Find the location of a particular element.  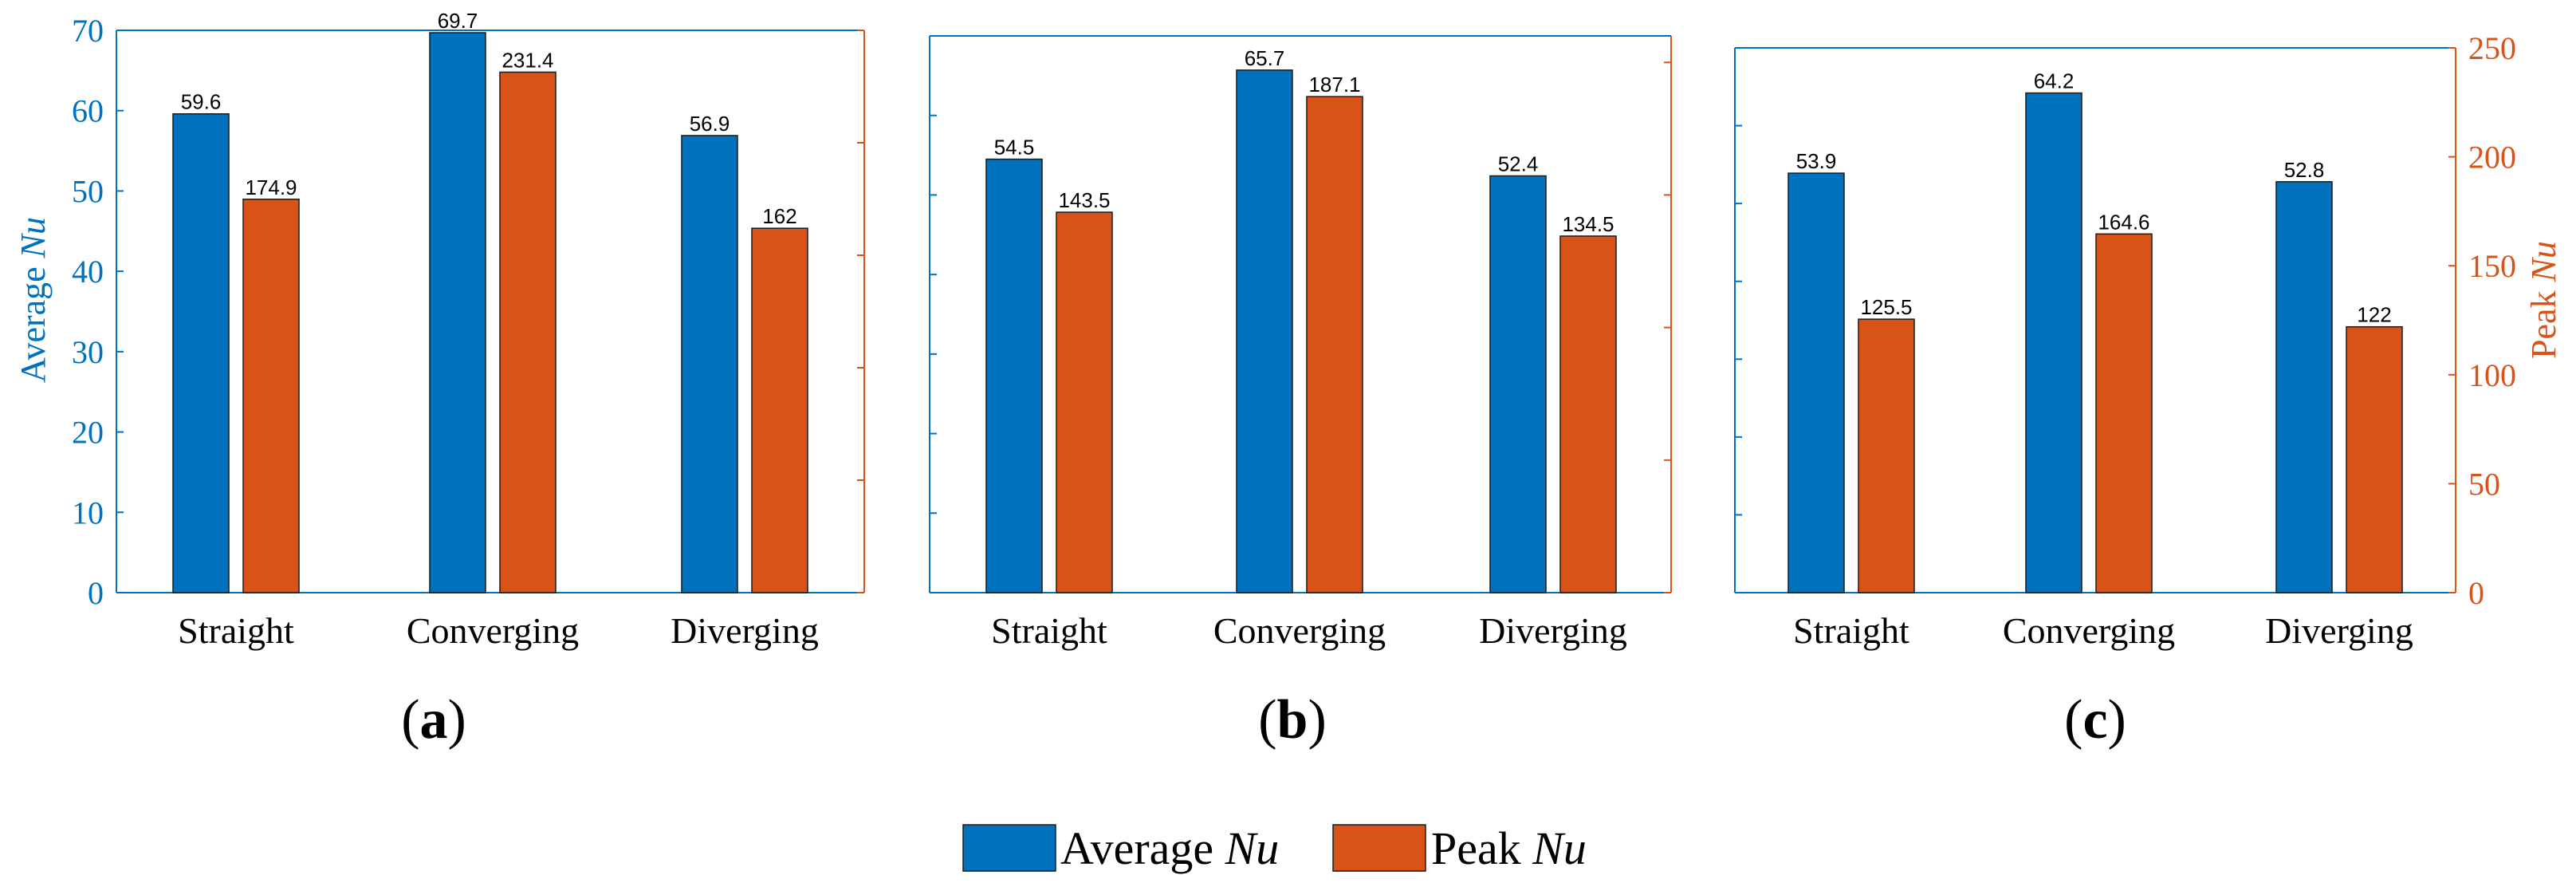

data-label-average: 69.7 is located at coordinates (458, 21).